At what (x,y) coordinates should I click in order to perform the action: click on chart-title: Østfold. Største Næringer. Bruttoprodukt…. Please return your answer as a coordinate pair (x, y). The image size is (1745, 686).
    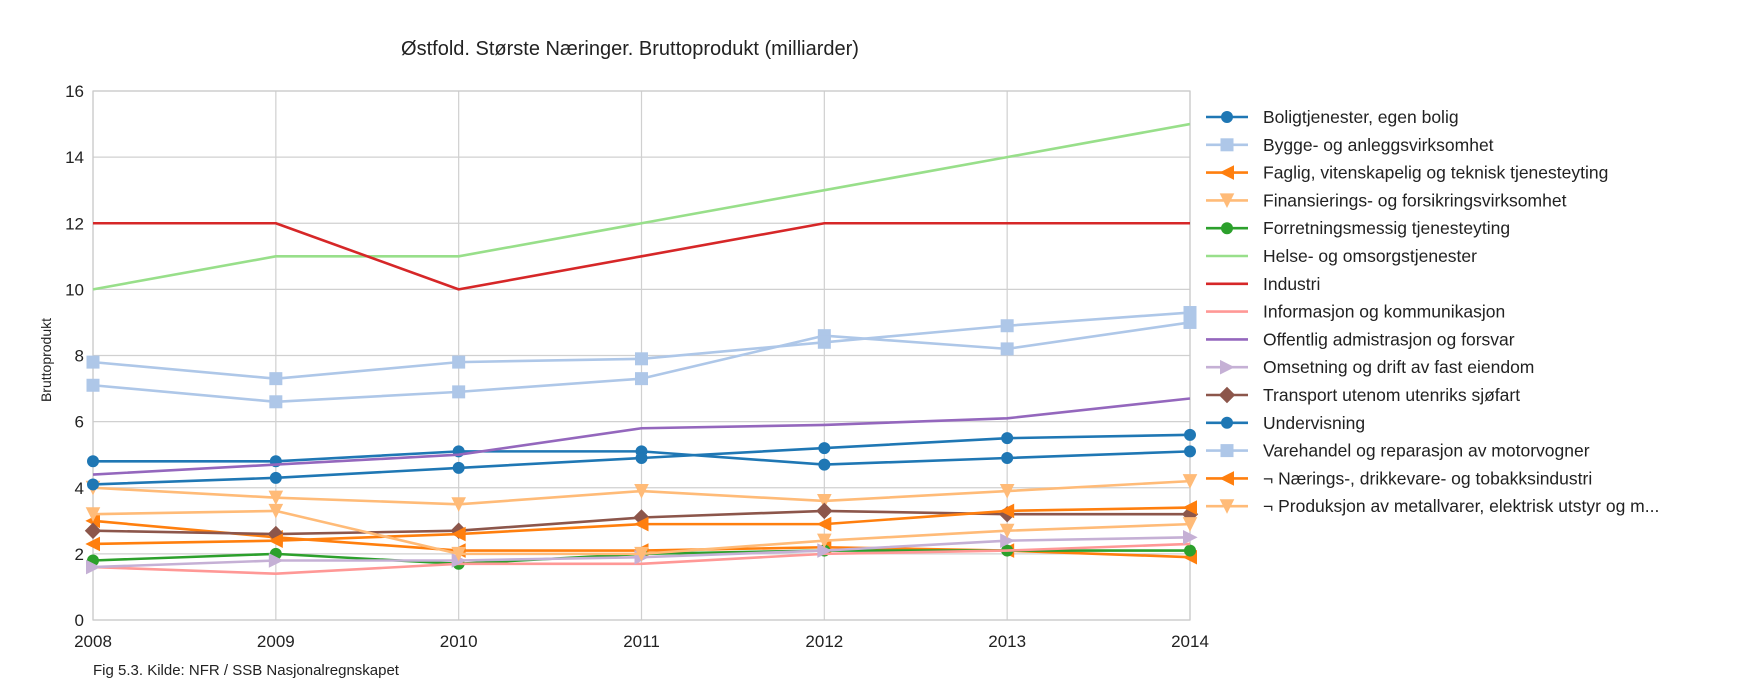
    Looking at the image, I should click on (630, 49).